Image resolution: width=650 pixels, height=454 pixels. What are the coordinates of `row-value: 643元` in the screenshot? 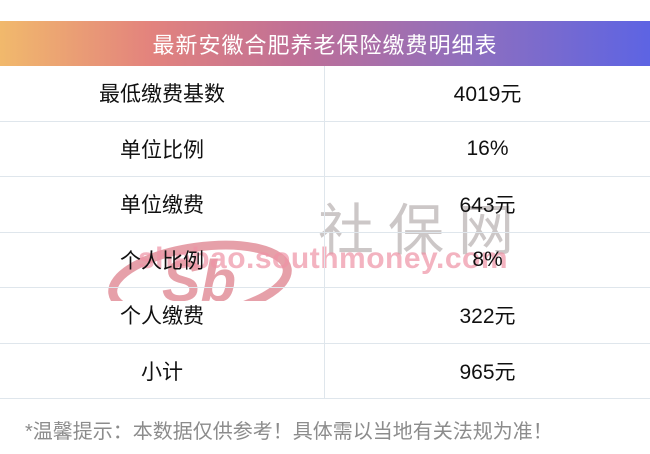 It's located at (487, 206).